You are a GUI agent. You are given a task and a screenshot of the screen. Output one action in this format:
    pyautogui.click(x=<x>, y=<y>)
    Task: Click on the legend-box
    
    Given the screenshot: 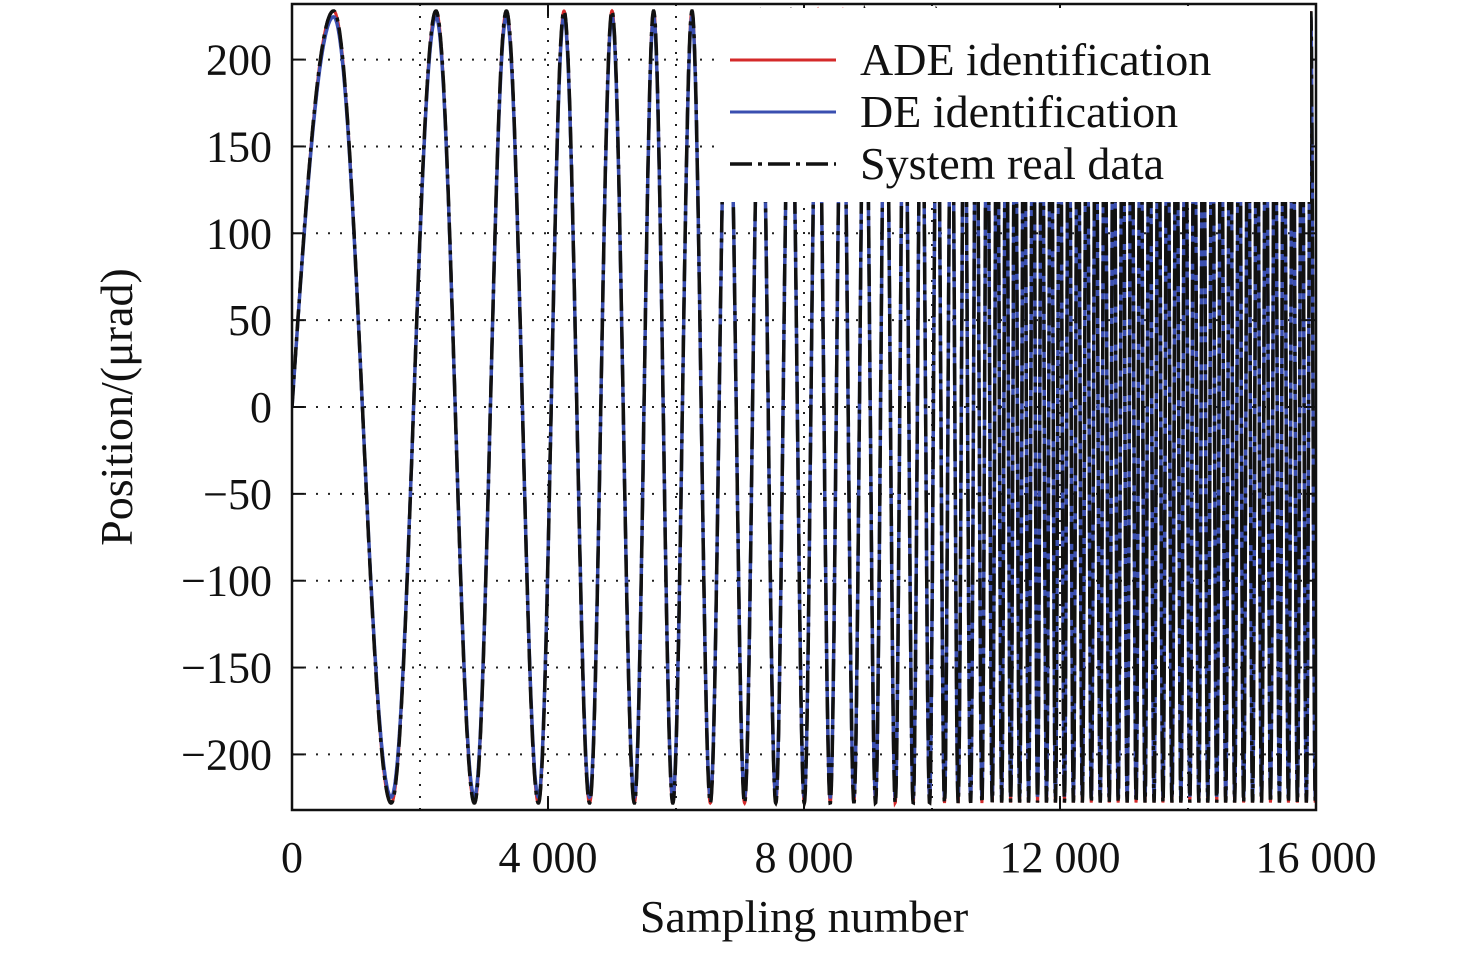 What is the action you would take?
    pyautogui.click(x=1012, y=105)
    